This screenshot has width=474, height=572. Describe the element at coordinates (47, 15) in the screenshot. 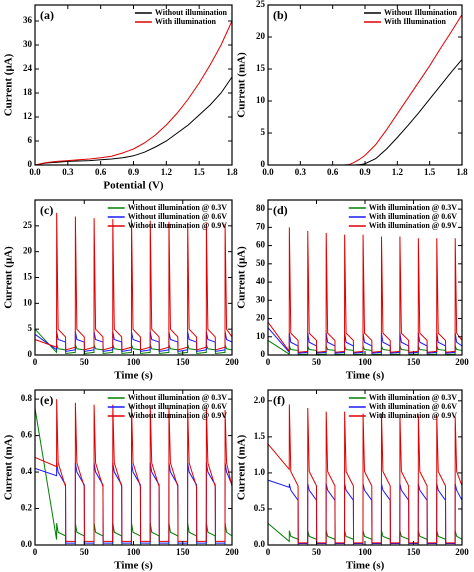

I see `panel-label: (a)` at that location.